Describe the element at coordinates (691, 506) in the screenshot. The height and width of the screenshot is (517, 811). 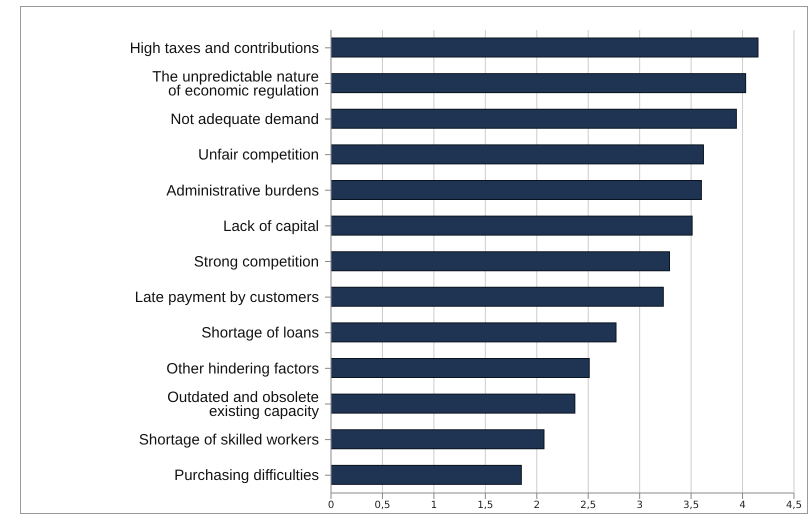
I see `x-tick-label: 3,5` at that location.